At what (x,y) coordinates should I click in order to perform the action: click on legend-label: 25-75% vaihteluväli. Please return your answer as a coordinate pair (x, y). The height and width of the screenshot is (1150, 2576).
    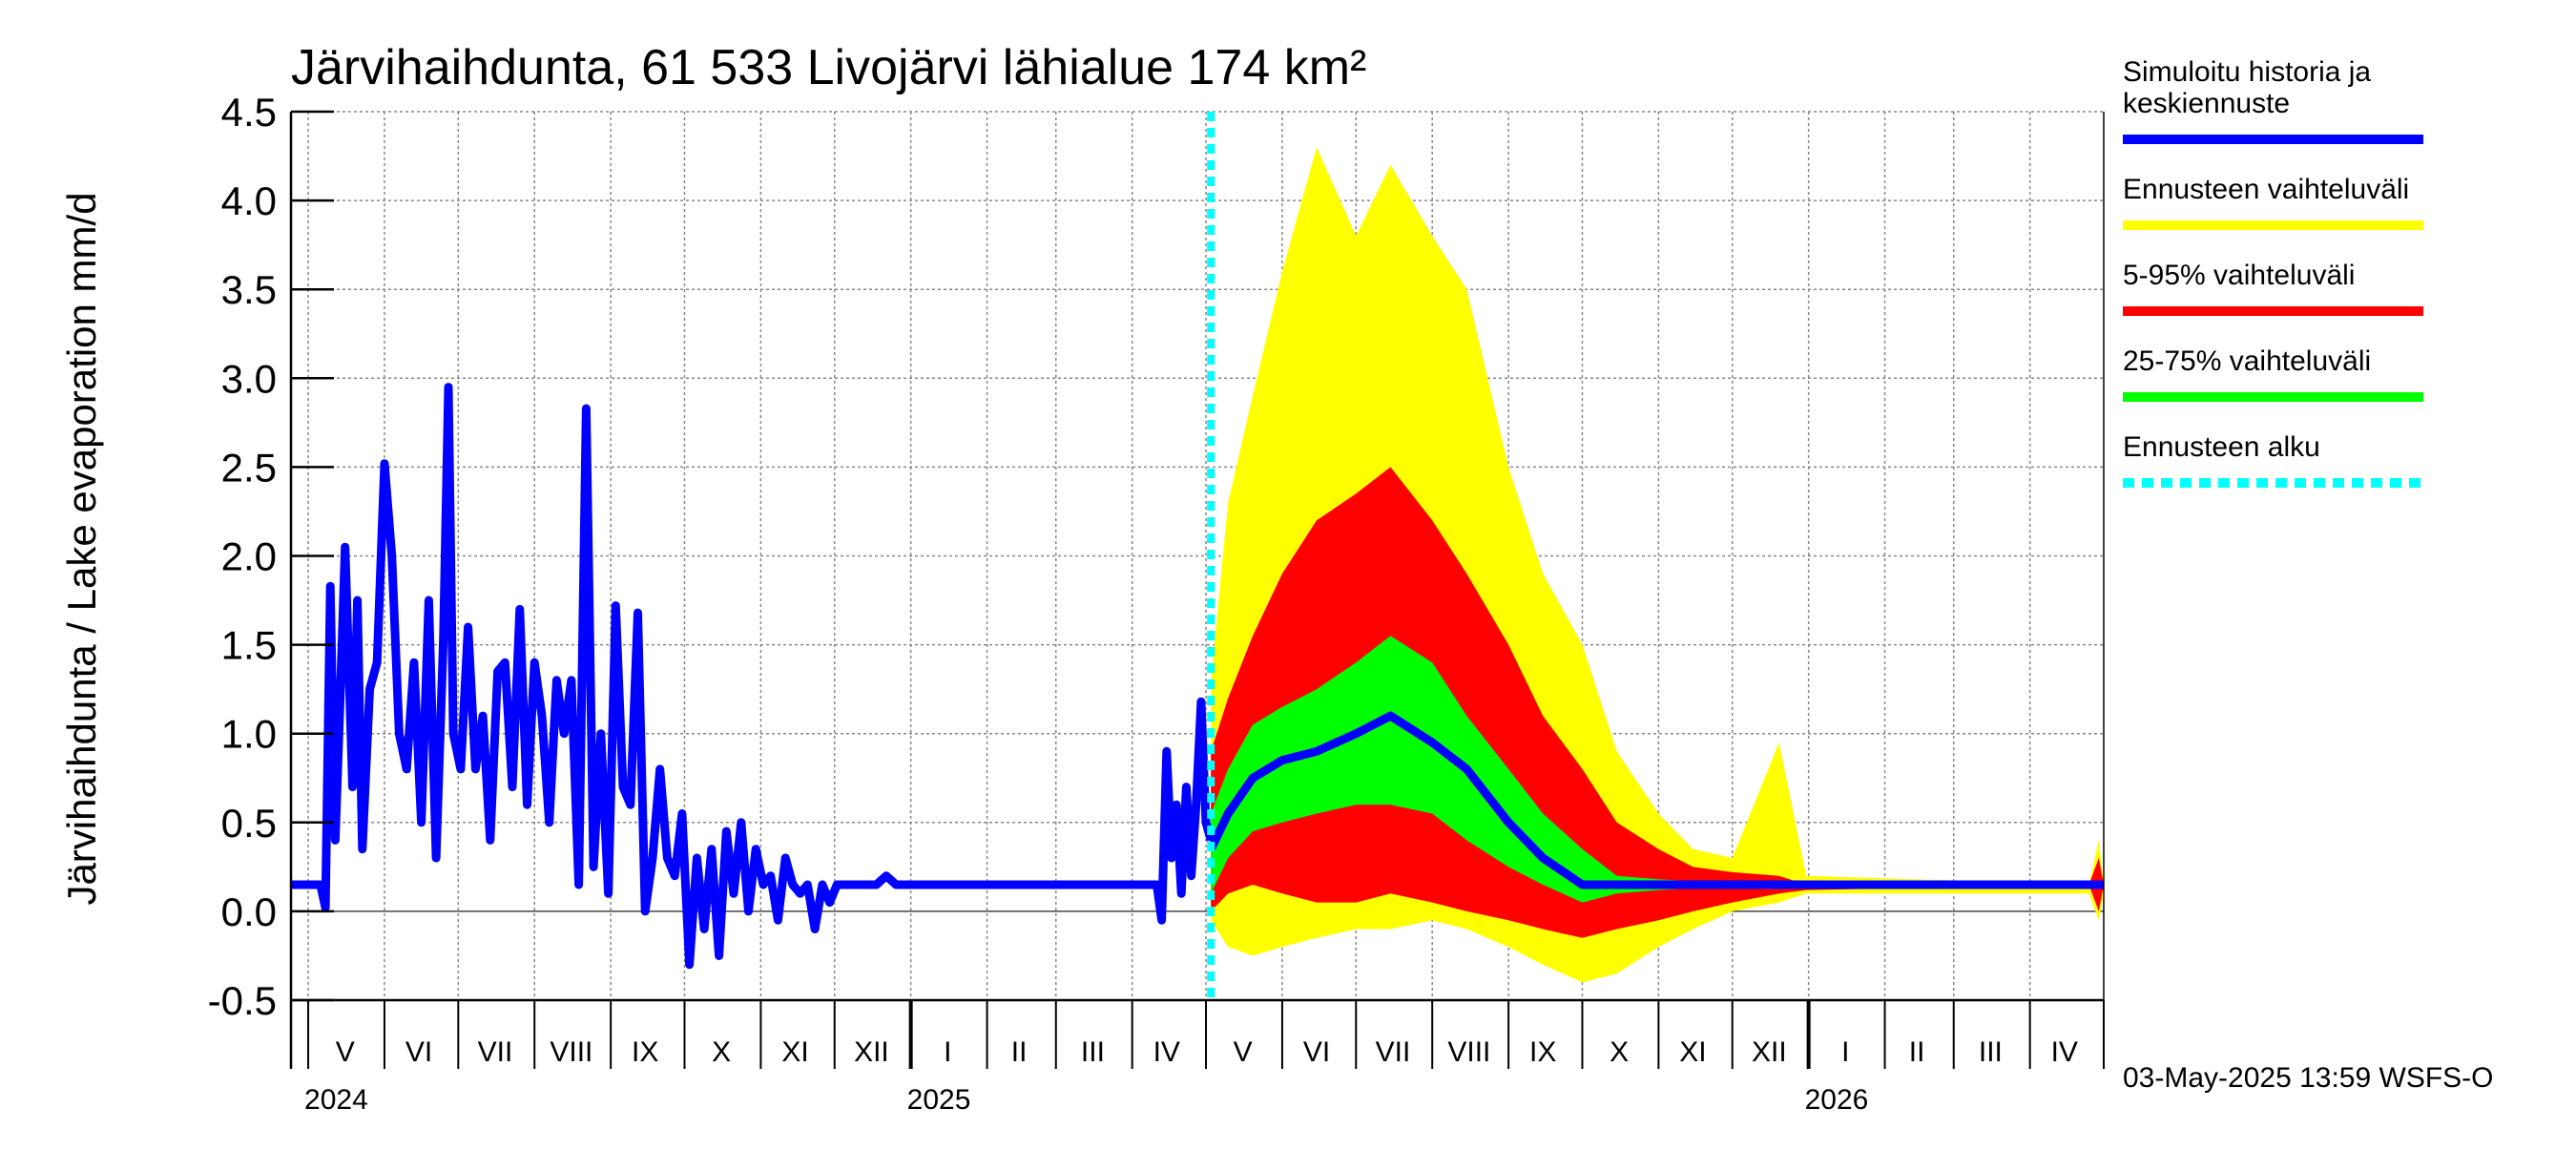
    Looking at the image, I should click on (2247, 361).